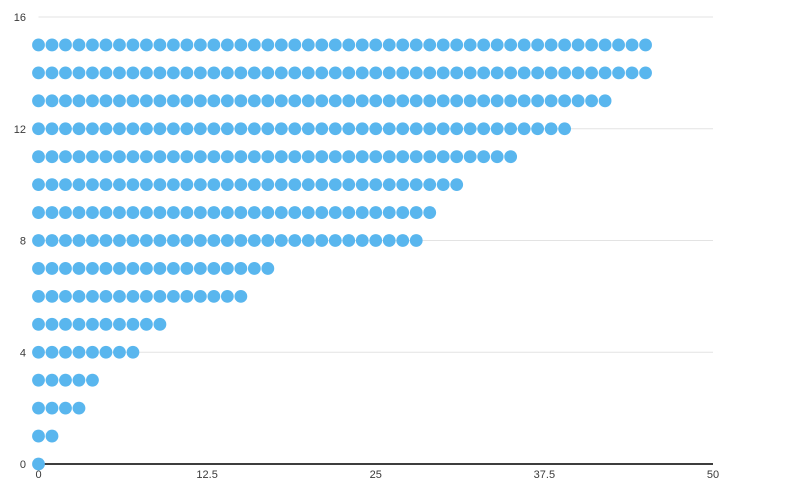 The width and height of the screenshot is (800, 492). I want to click on x-tick-labels: 0 12.5 25 37.5 50, so click(377, 475).